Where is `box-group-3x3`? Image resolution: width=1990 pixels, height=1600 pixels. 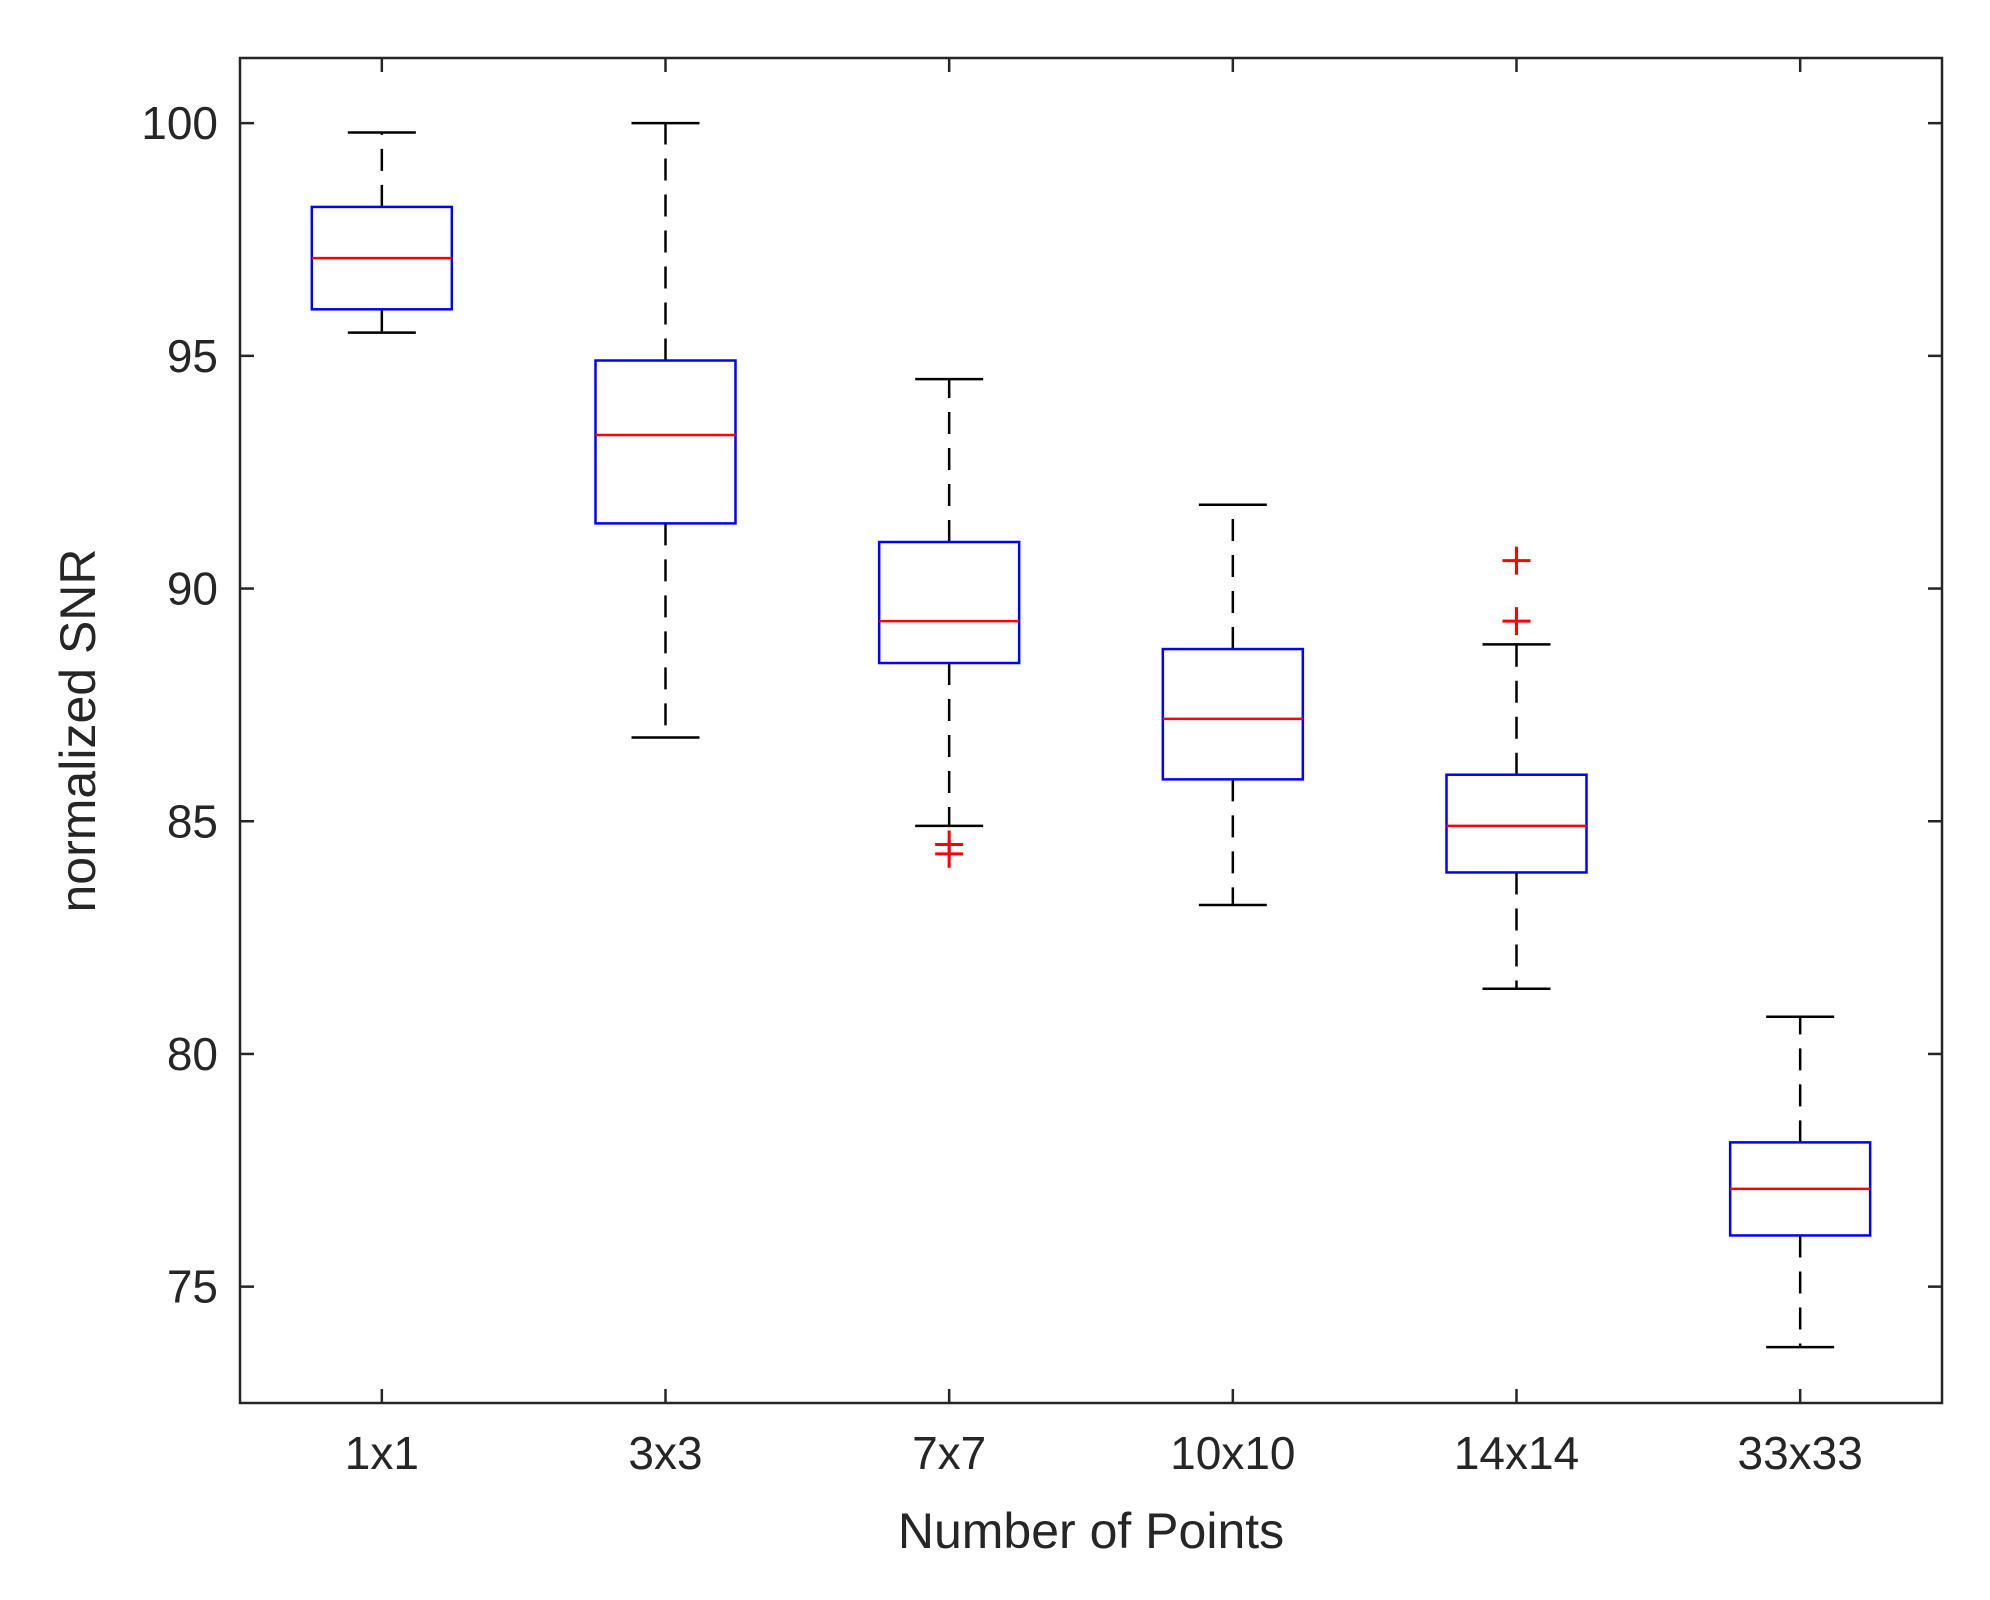
box-group-3x3 is located at coordinates (665, 430).